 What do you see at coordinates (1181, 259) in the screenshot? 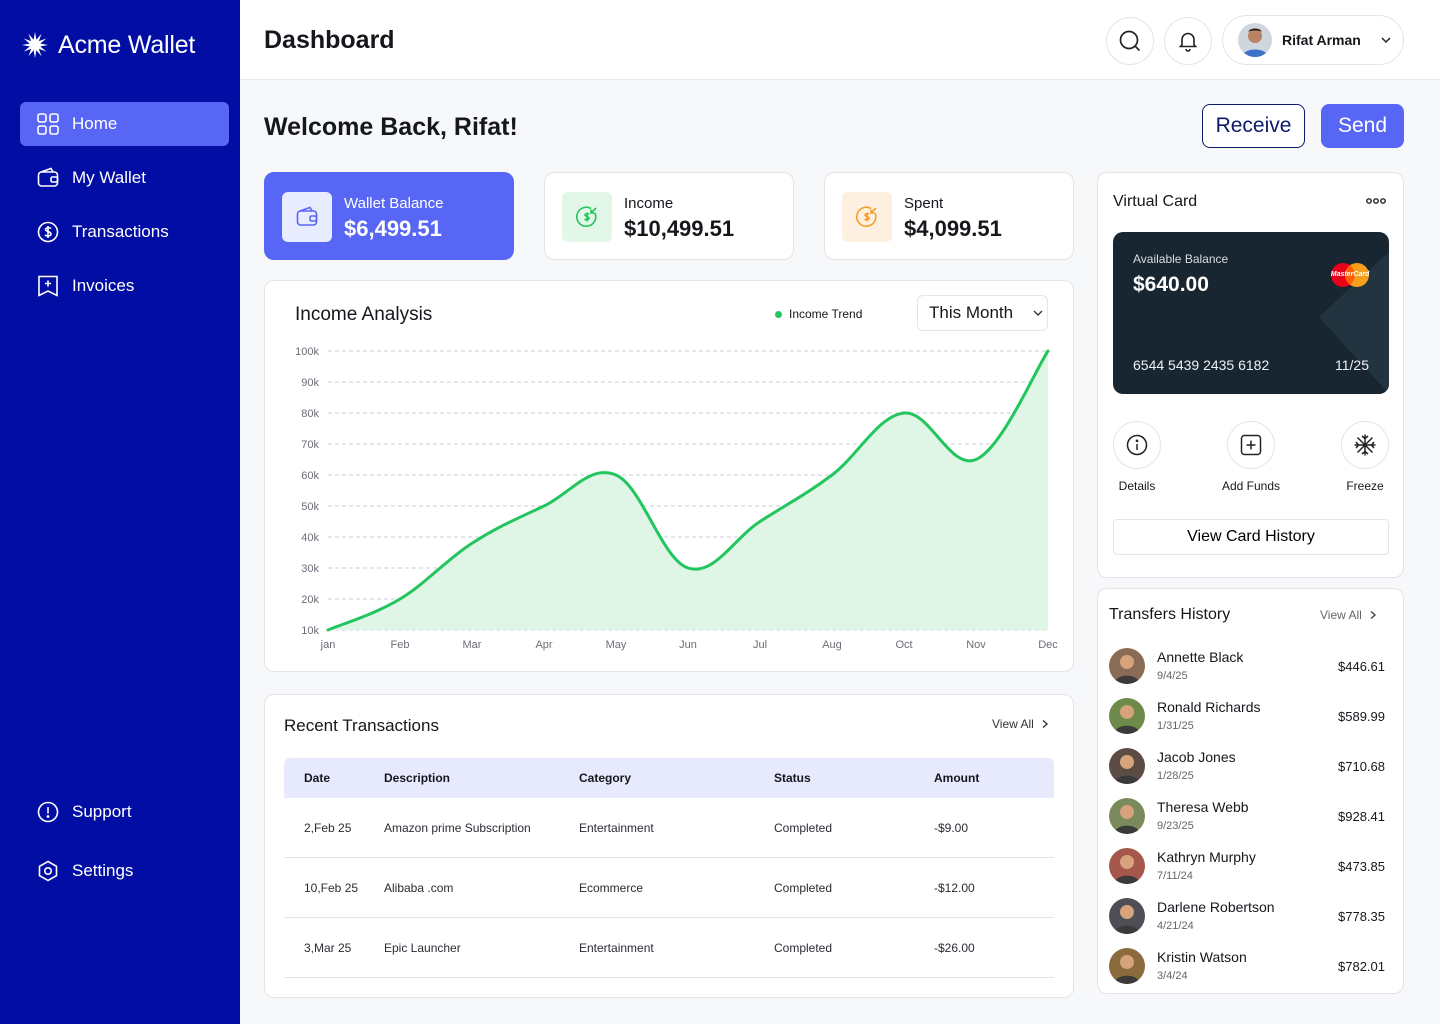
I see `available-balance-label: Available Balance` at bounding box center [1181, 259].